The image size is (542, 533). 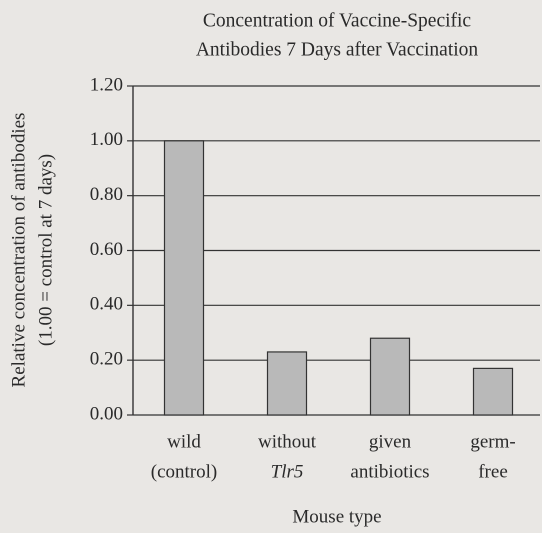 What do you see at coordinates (287, 441) in the screenshot?
I see `x-tick-label: without` at bounding box center [287, 441].